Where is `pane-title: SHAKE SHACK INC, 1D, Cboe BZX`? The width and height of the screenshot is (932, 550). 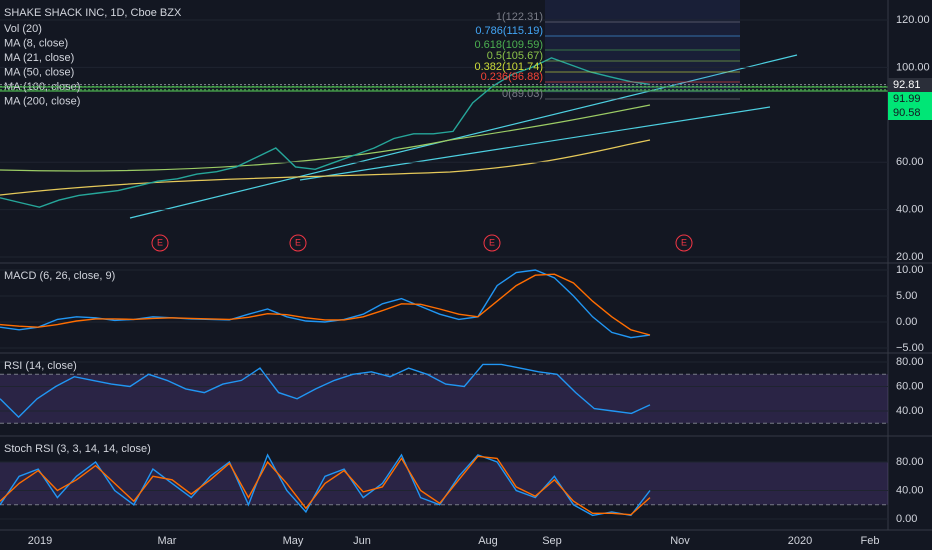
pane-title: SHAKE SHACK INC, 1D, Cboe BZX is located at coordinates (93, 13).